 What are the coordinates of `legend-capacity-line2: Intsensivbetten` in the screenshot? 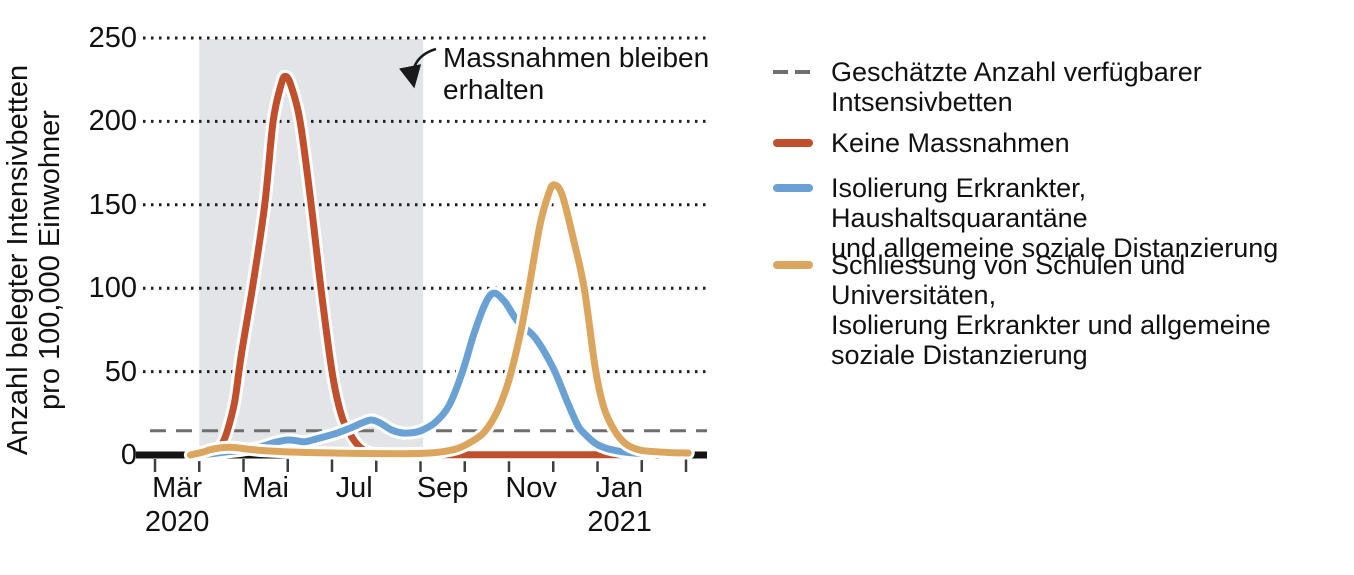 It's located at (922, 102).